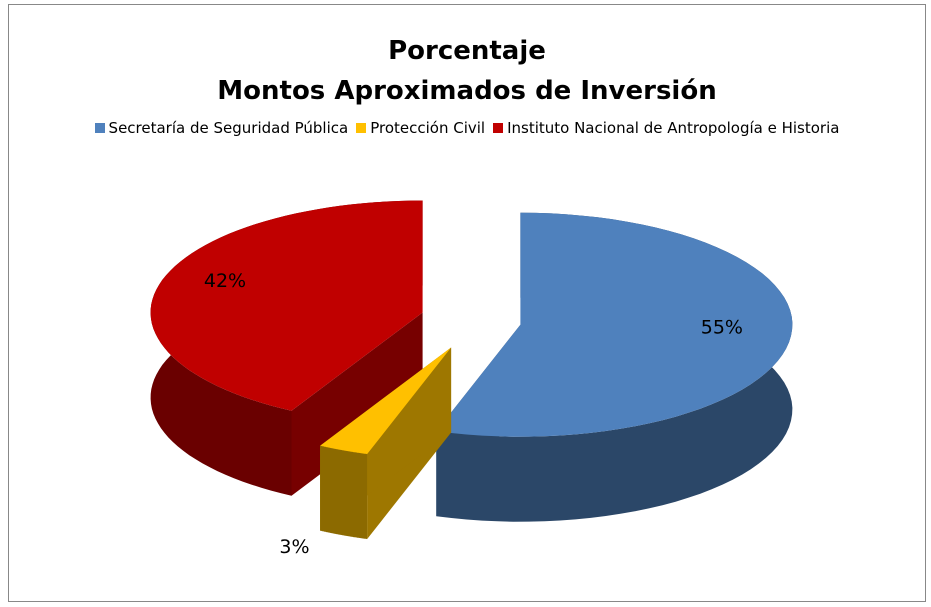 The image size is (931, 607). Describe the element at coordinates (344, 492) in the screenshot. I see `slice-side` at that location.